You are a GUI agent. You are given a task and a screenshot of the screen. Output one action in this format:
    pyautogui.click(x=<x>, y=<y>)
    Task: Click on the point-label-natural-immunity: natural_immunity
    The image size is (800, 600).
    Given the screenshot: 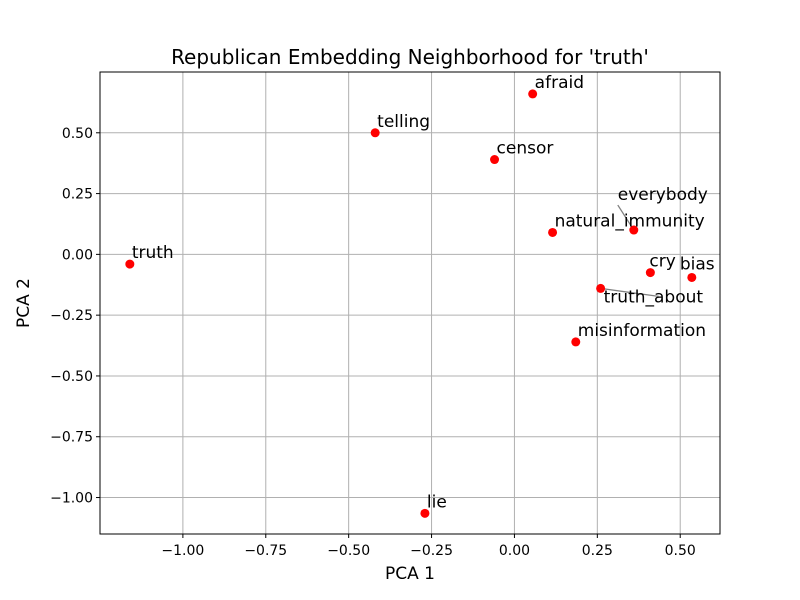 What is the action you would take?
    pyautogui.click(x=630, y=221)
    